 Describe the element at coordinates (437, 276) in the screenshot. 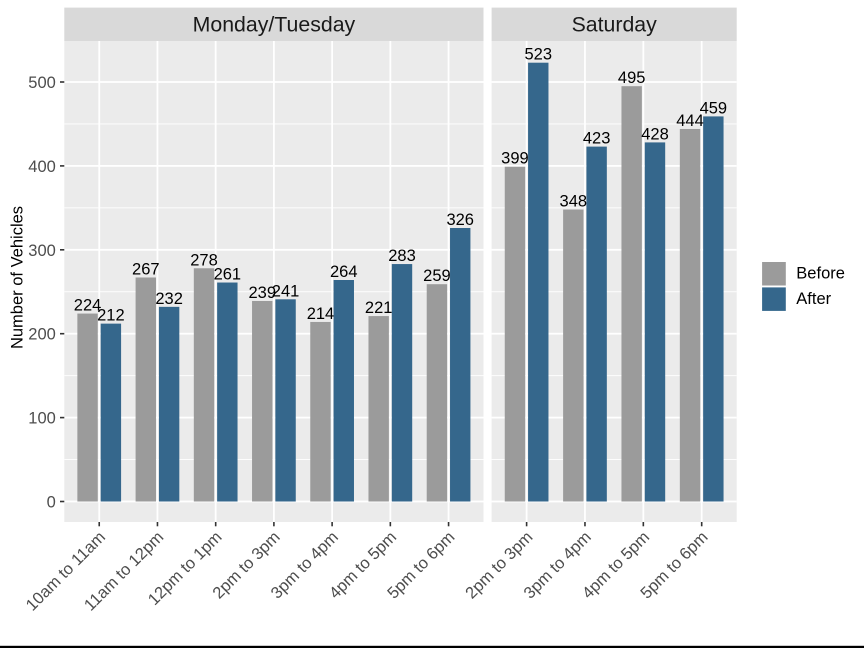

I see `svg-text: 259` at that location.